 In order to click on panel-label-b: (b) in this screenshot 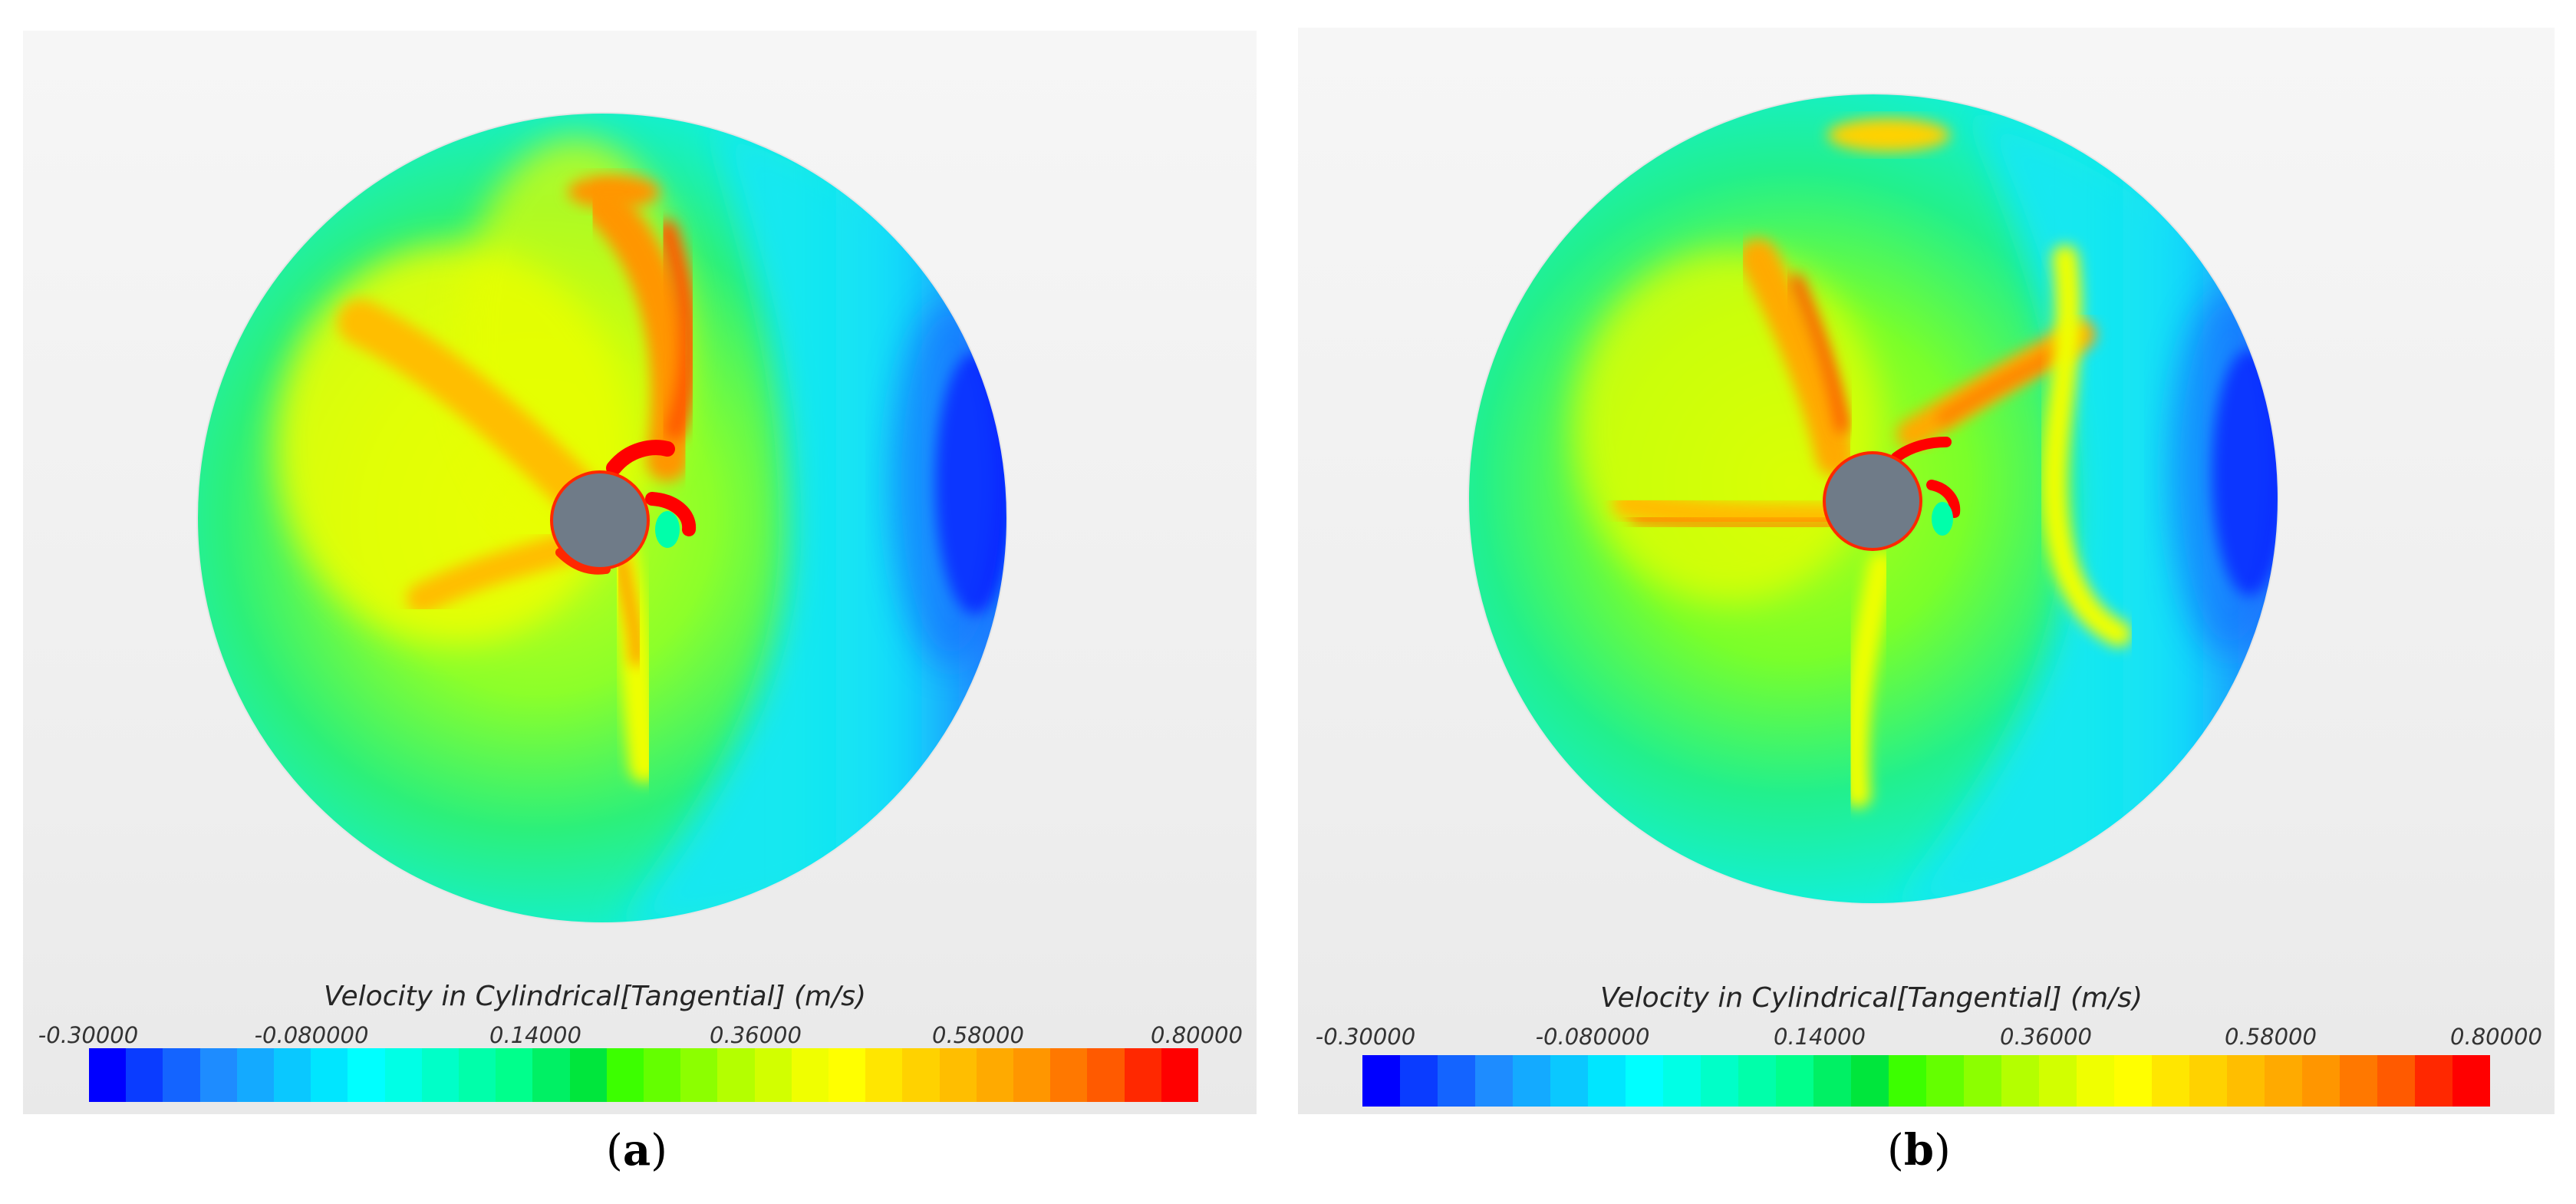, I will do `click(1919, 1150)`.